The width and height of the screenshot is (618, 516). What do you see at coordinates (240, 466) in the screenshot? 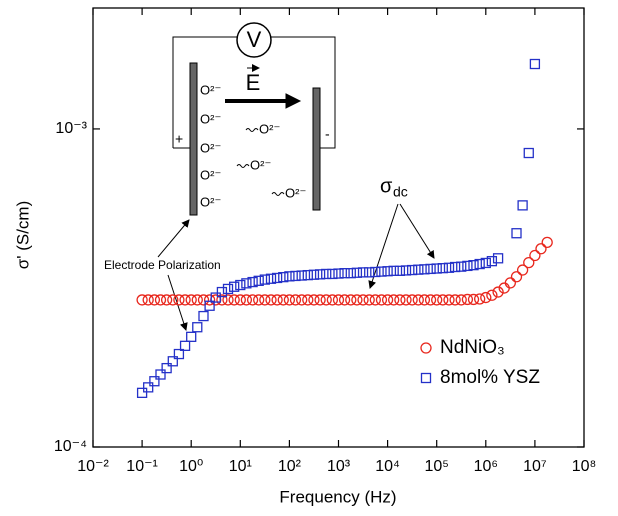
I see `x-tick-label: 10¹` at bounding box center [240, 466].